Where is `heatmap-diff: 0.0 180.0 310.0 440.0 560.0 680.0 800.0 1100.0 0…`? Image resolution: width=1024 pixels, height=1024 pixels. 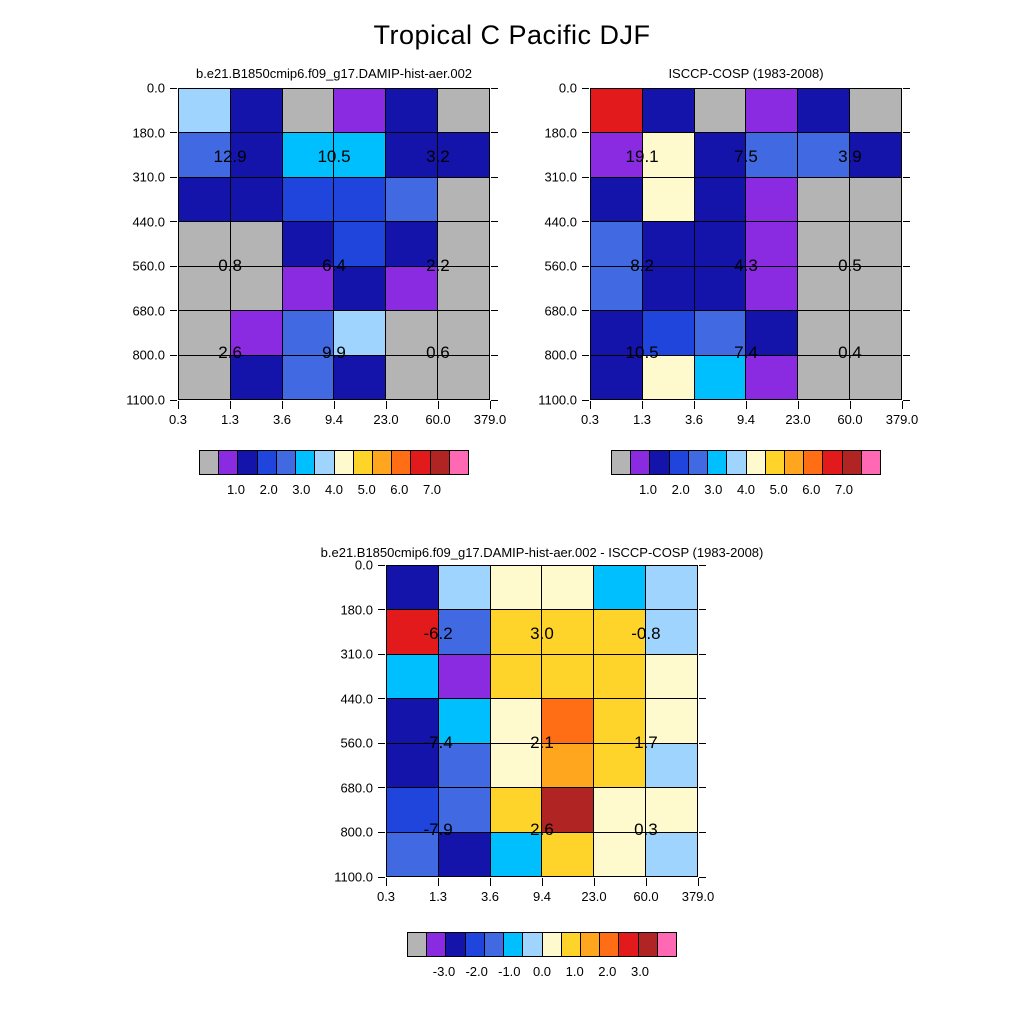 heatmap-diff: 0.0 180.0 310.0 440.0 560.0 680.0 800.0 1100.0 0… is located at coordinates (524, 731).